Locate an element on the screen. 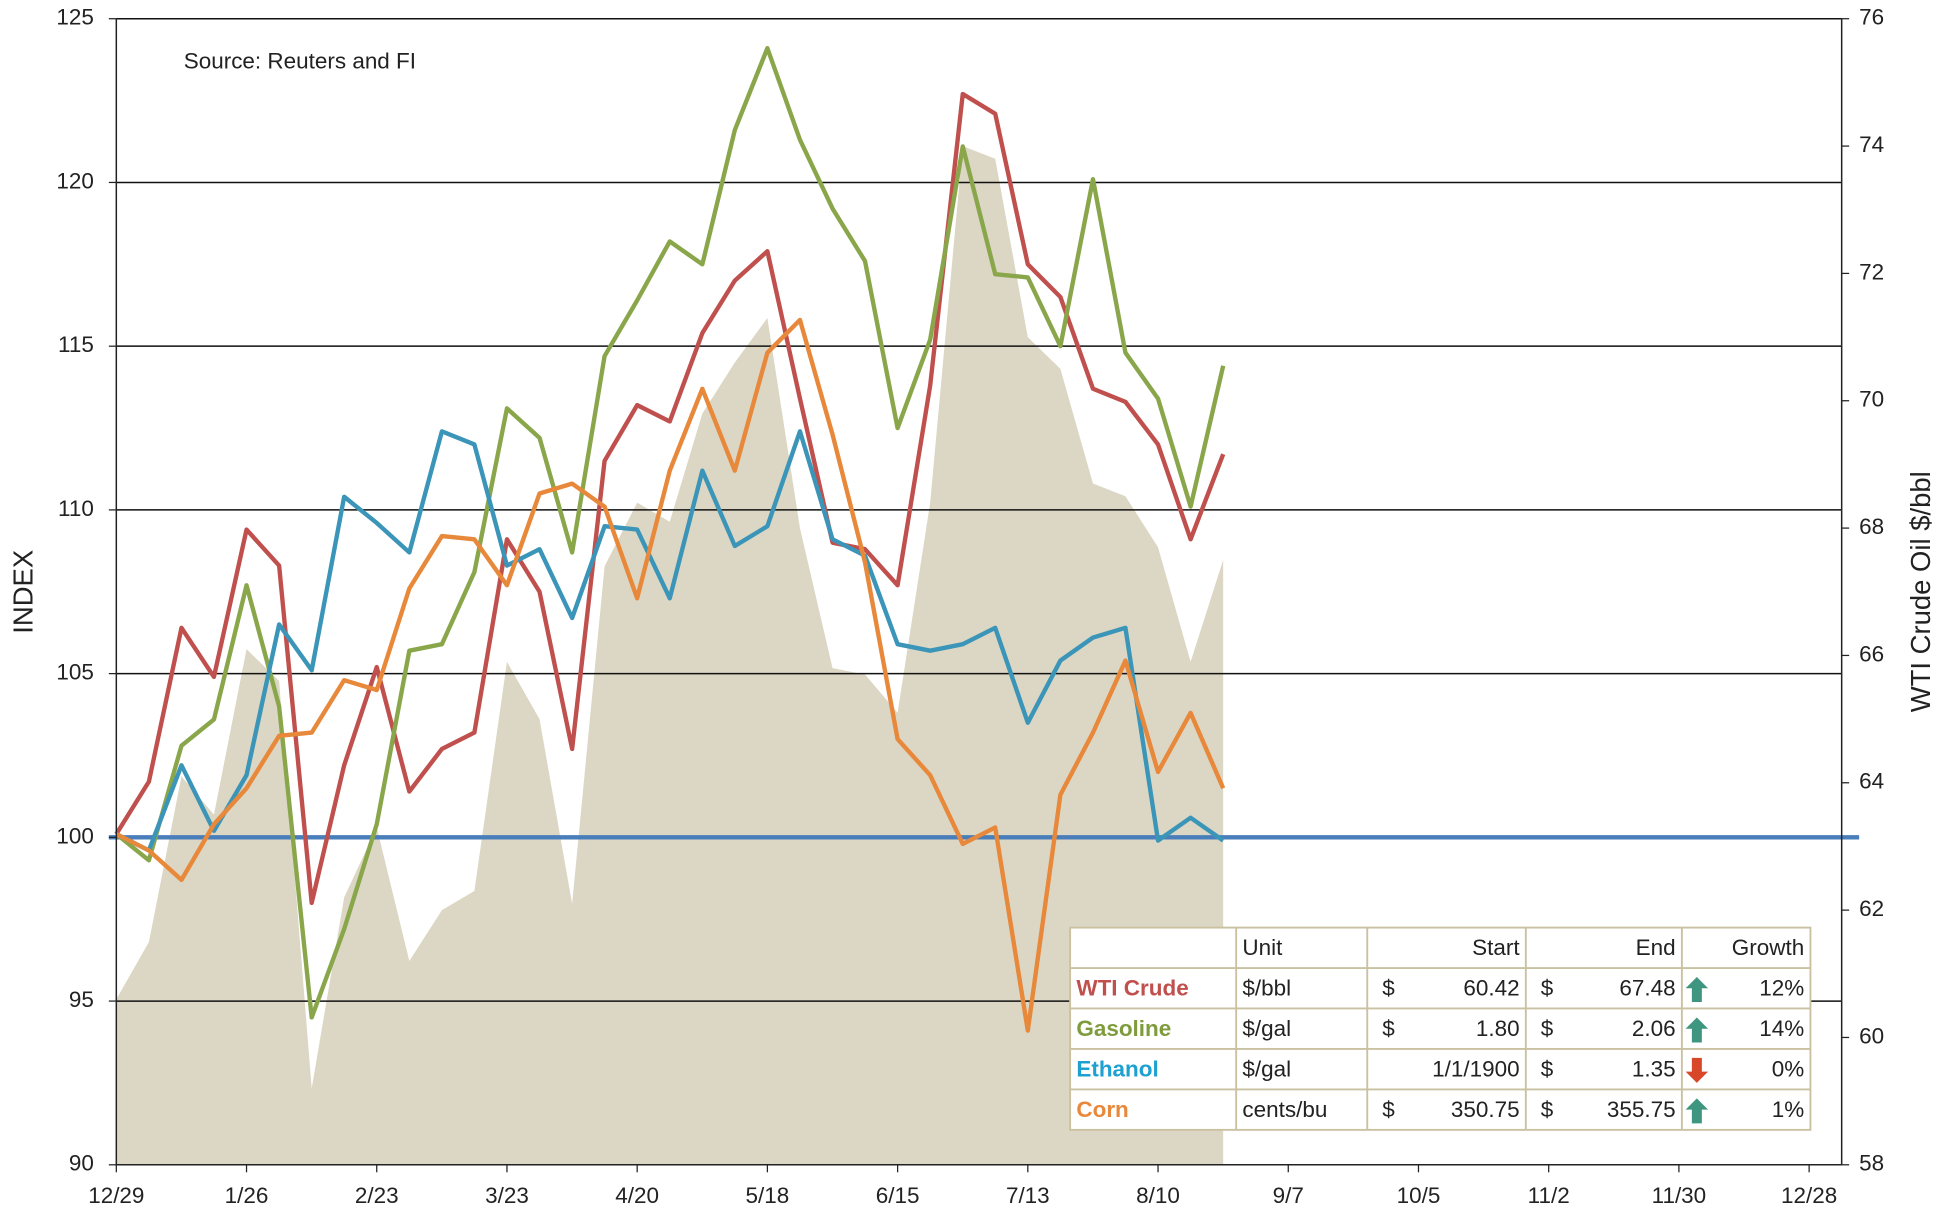 This screenshot has width=1948, height=1206. x-tick-label: 8/10 is located at coordinates (1158, 1194).